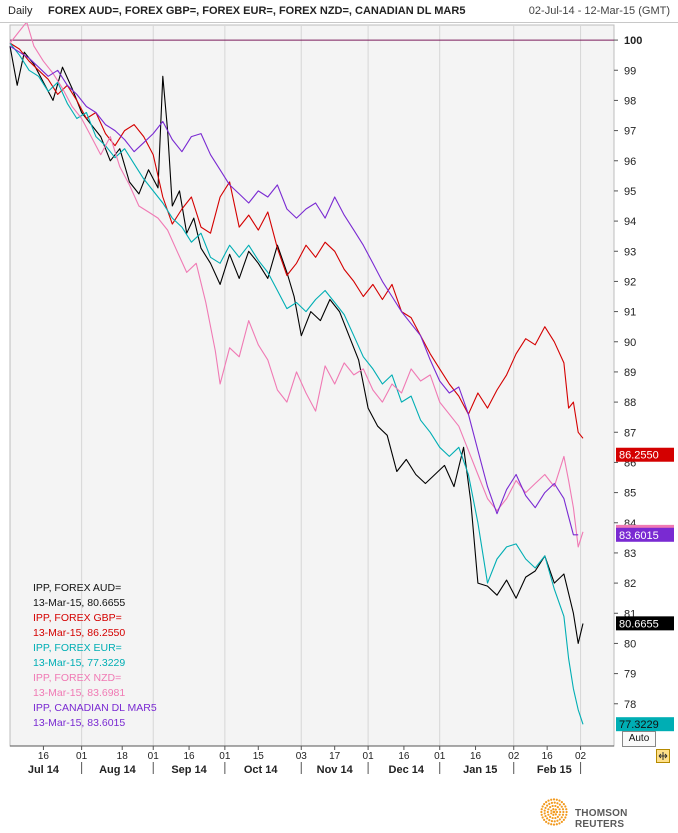 Image resolution: width=678 pixels, height=833 pixels. Describe the element at coordinates (77, 618) in the screenshot. I see `legend-series-name: IPP, FOREX GBP=` at that location.